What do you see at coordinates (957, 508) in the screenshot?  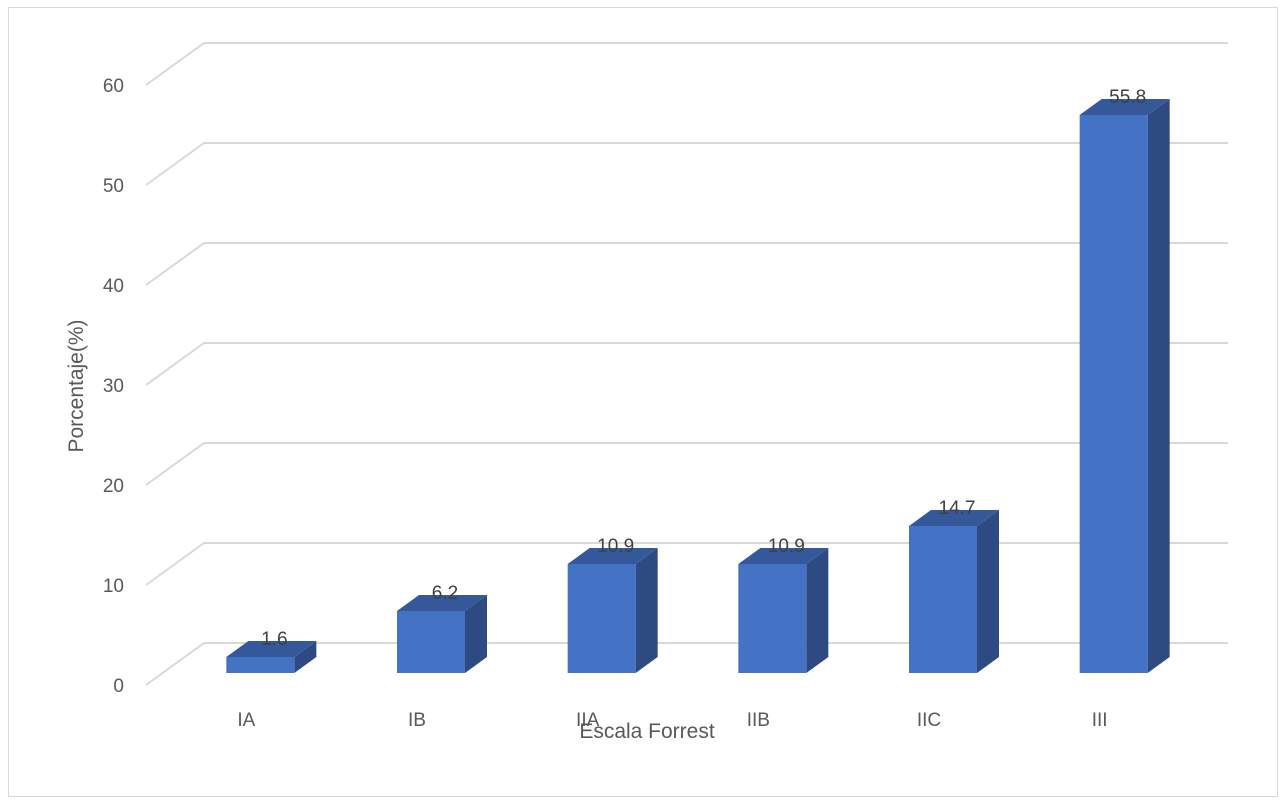 I see `data-label: 14.7` at bounding box center [957, 508].